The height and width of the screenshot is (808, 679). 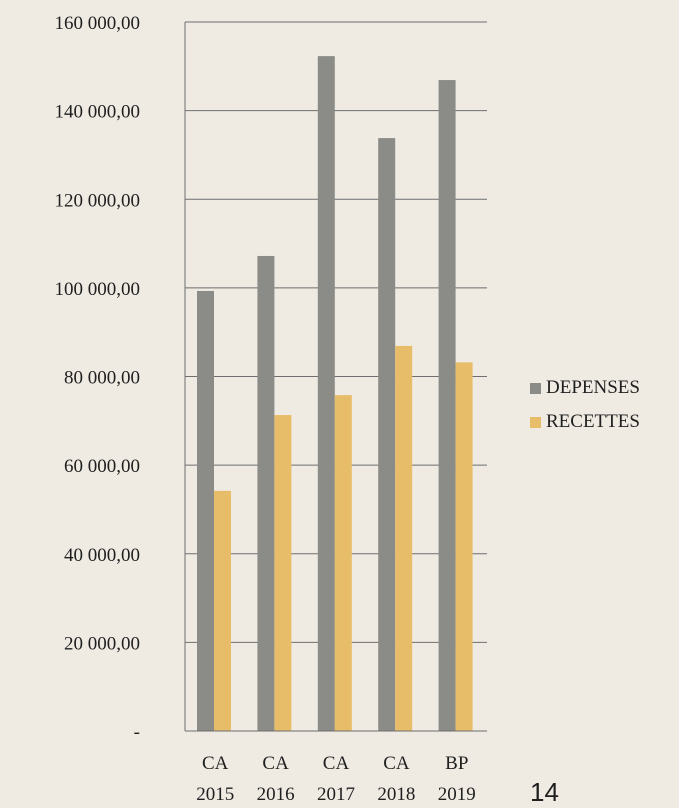 What do you see at coordinates (98, 23) in the screenshot?
I see `y-tick-label: 160 000,00` at bounding box center [98, 23].